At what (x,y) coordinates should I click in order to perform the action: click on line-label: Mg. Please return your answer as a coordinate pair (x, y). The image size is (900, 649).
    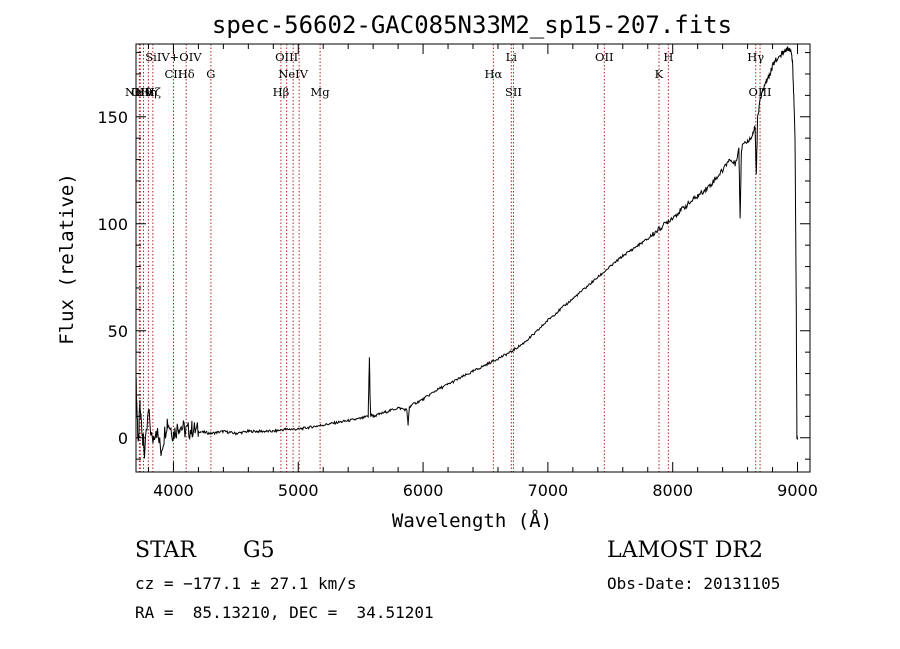
    Looking at the image, I should click on (321, 92).